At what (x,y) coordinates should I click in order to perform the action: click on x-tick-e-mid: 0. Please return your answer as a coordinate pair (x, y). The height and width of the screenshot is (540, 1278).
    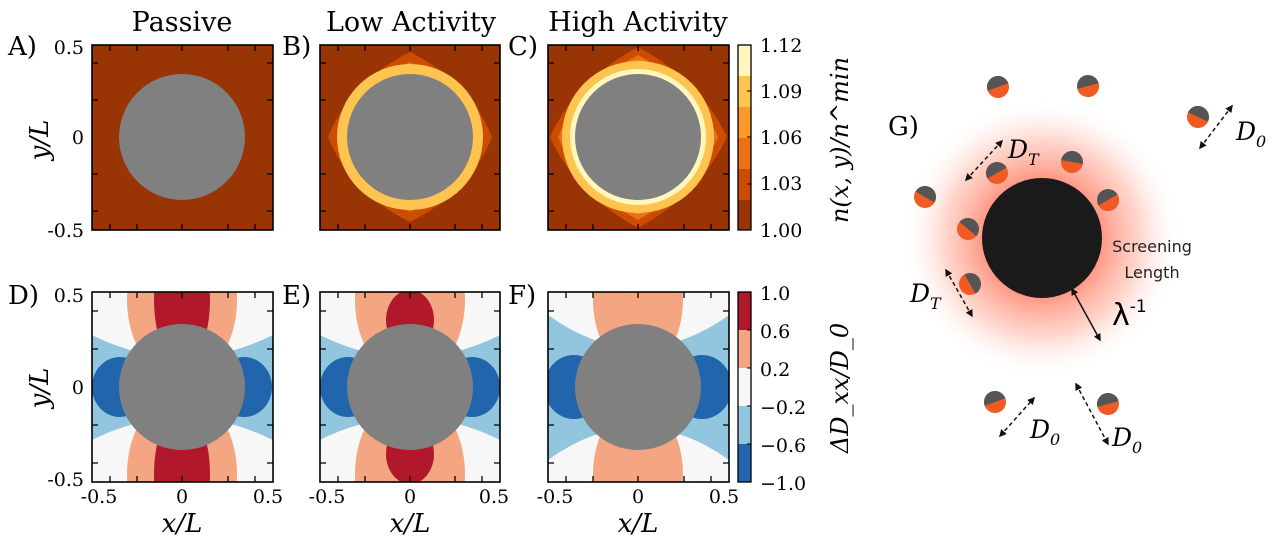
    Looking at the image, I should click on (410, 497).